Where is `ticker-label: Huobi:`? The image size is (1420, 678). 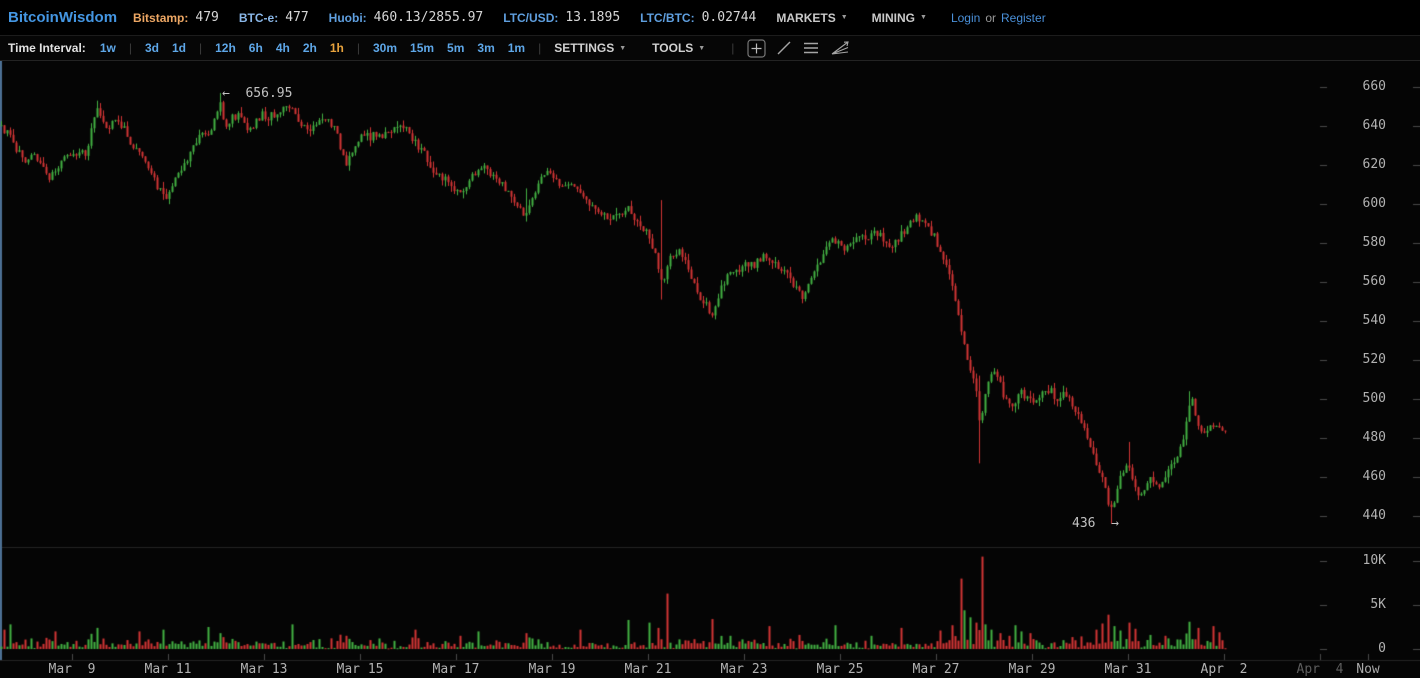 ticker-label: Huobi: is located at coordinates (347, 17).